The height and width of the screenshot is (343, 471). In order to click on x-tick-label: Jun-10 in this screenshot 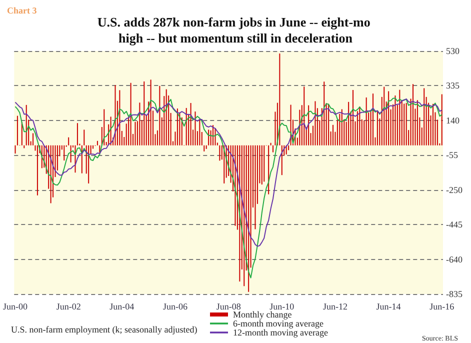, I will do `click(282, 307)`.